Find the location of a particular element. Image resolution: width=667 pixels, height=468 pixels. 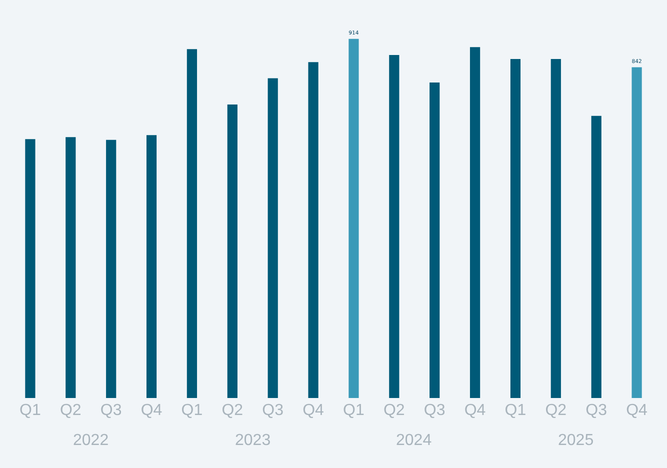

text: 2025 is located at coordinates (576, 440).